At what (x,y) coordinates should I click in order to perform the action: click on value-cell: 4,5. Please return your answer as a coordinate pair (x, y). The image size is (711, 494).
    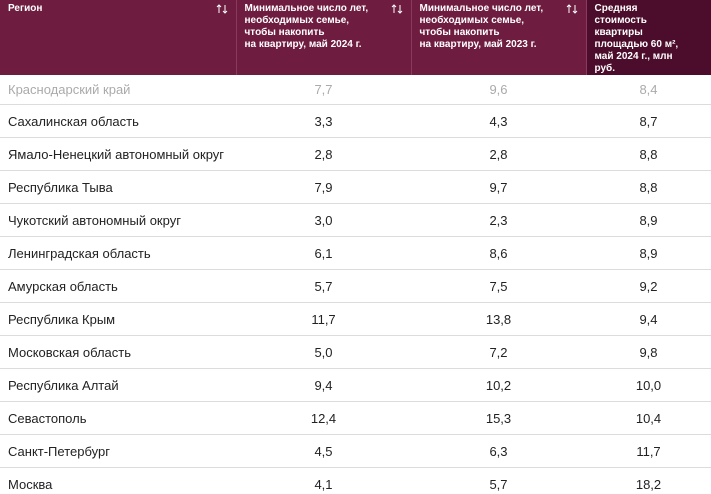
    Looking at the image, I should click on (323, 451).